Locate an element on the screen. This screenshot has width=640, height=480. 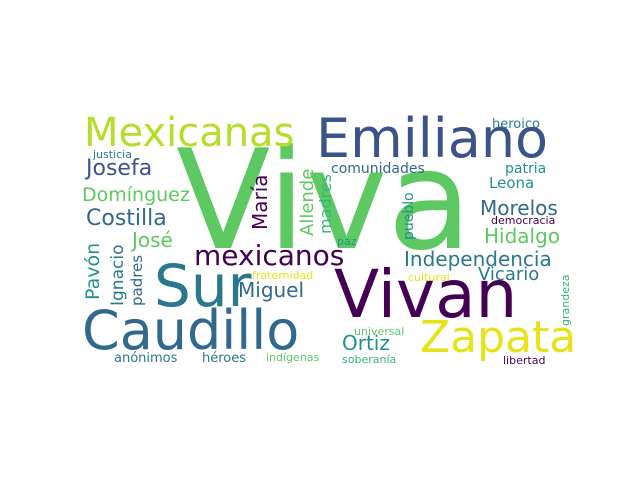
word-heroico: heroico is located at coordinates (516, 124).